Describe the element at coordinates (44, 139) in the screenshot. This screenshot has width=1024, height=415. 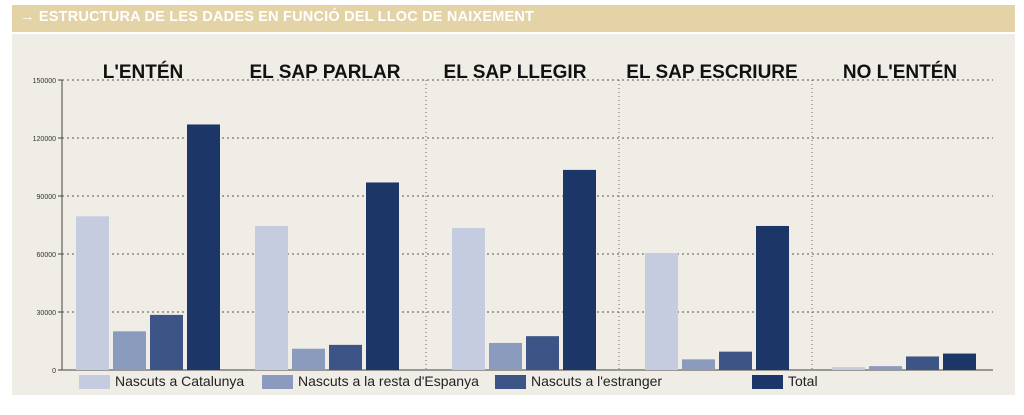
I see `y-tick-label: 120000` at that location.